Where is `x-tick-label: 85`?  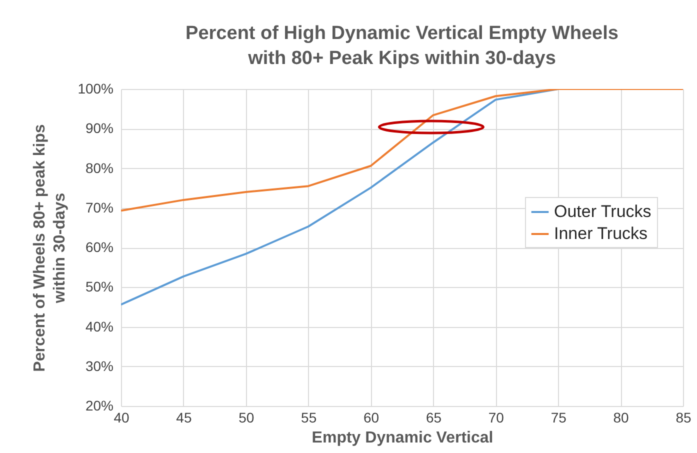 x-tick-label: 85 is located at coordinates (684, 418).